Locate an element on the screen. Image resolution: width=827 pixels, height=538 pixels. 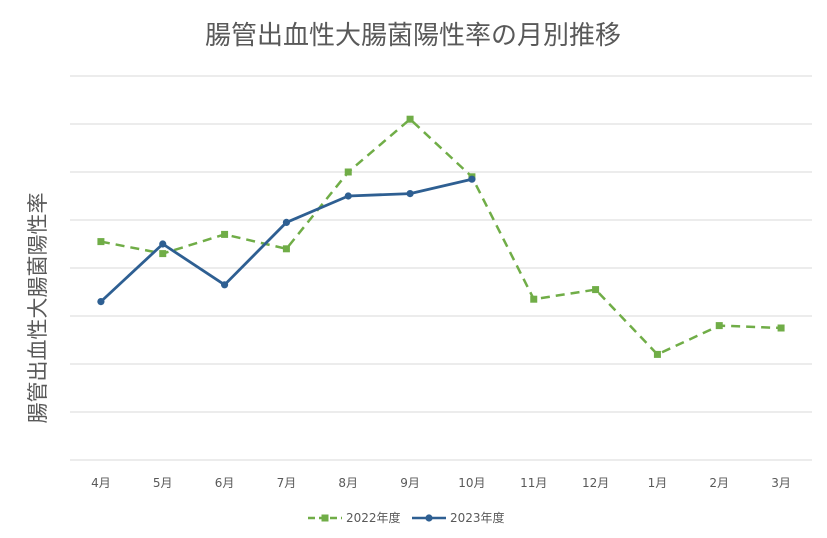
x-tick-label: 9月 is located at coordinates (410, 483).